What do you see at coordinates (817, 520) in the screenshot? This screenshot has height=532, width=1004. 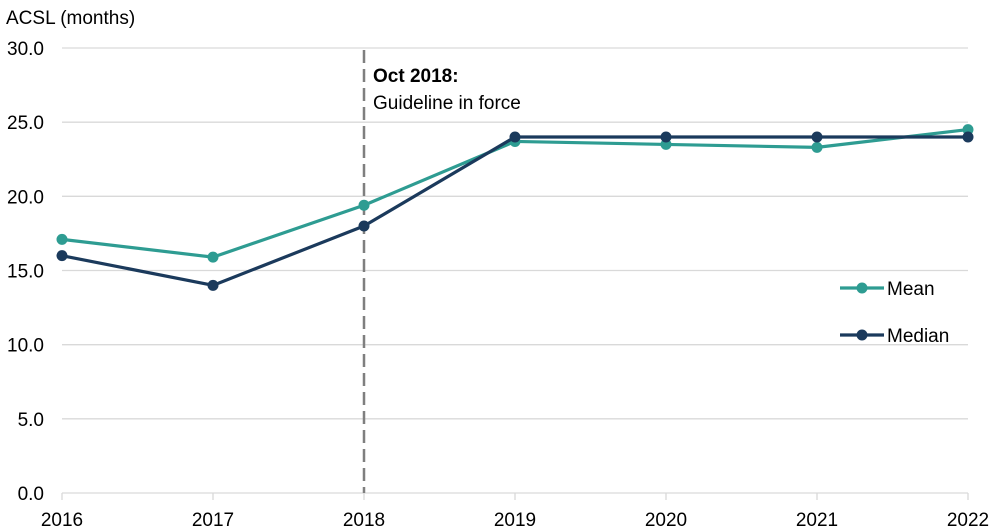 I see `x-tick-label: 2021` at bounding box center [817, 520].